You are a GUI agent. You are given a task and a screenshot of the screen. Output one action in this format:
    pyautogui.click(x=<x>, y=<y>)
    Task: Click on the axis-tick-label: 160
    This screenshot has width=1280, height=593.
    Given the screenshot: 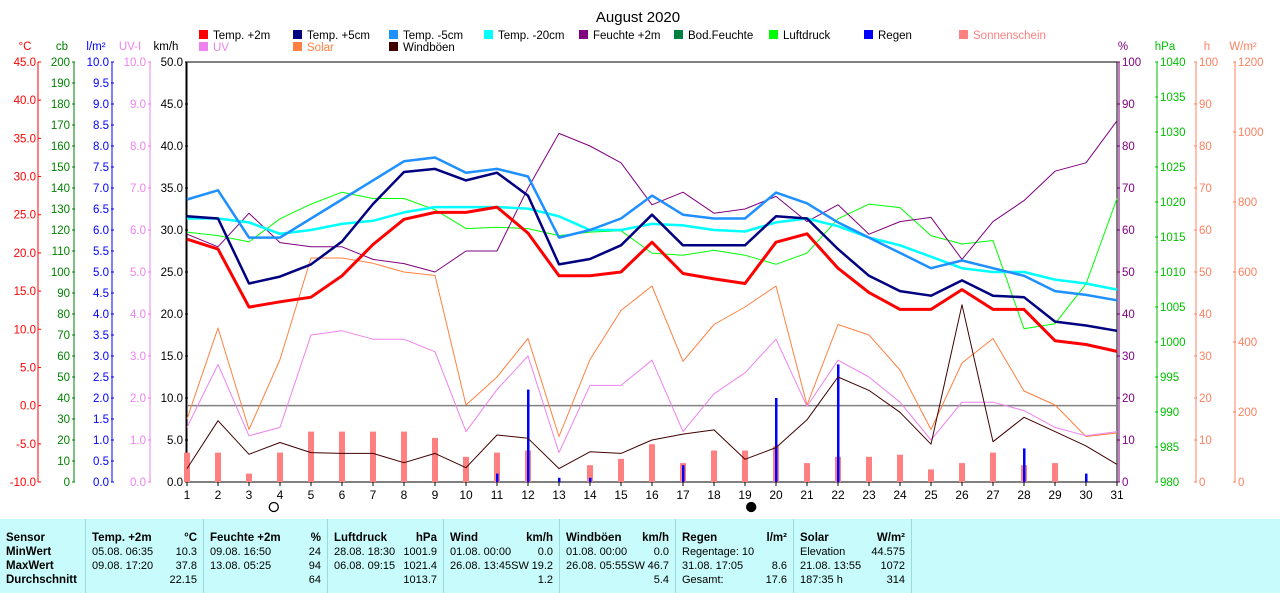 What is the action you would take?
    pyautogui.click(x=60, y=147)
    